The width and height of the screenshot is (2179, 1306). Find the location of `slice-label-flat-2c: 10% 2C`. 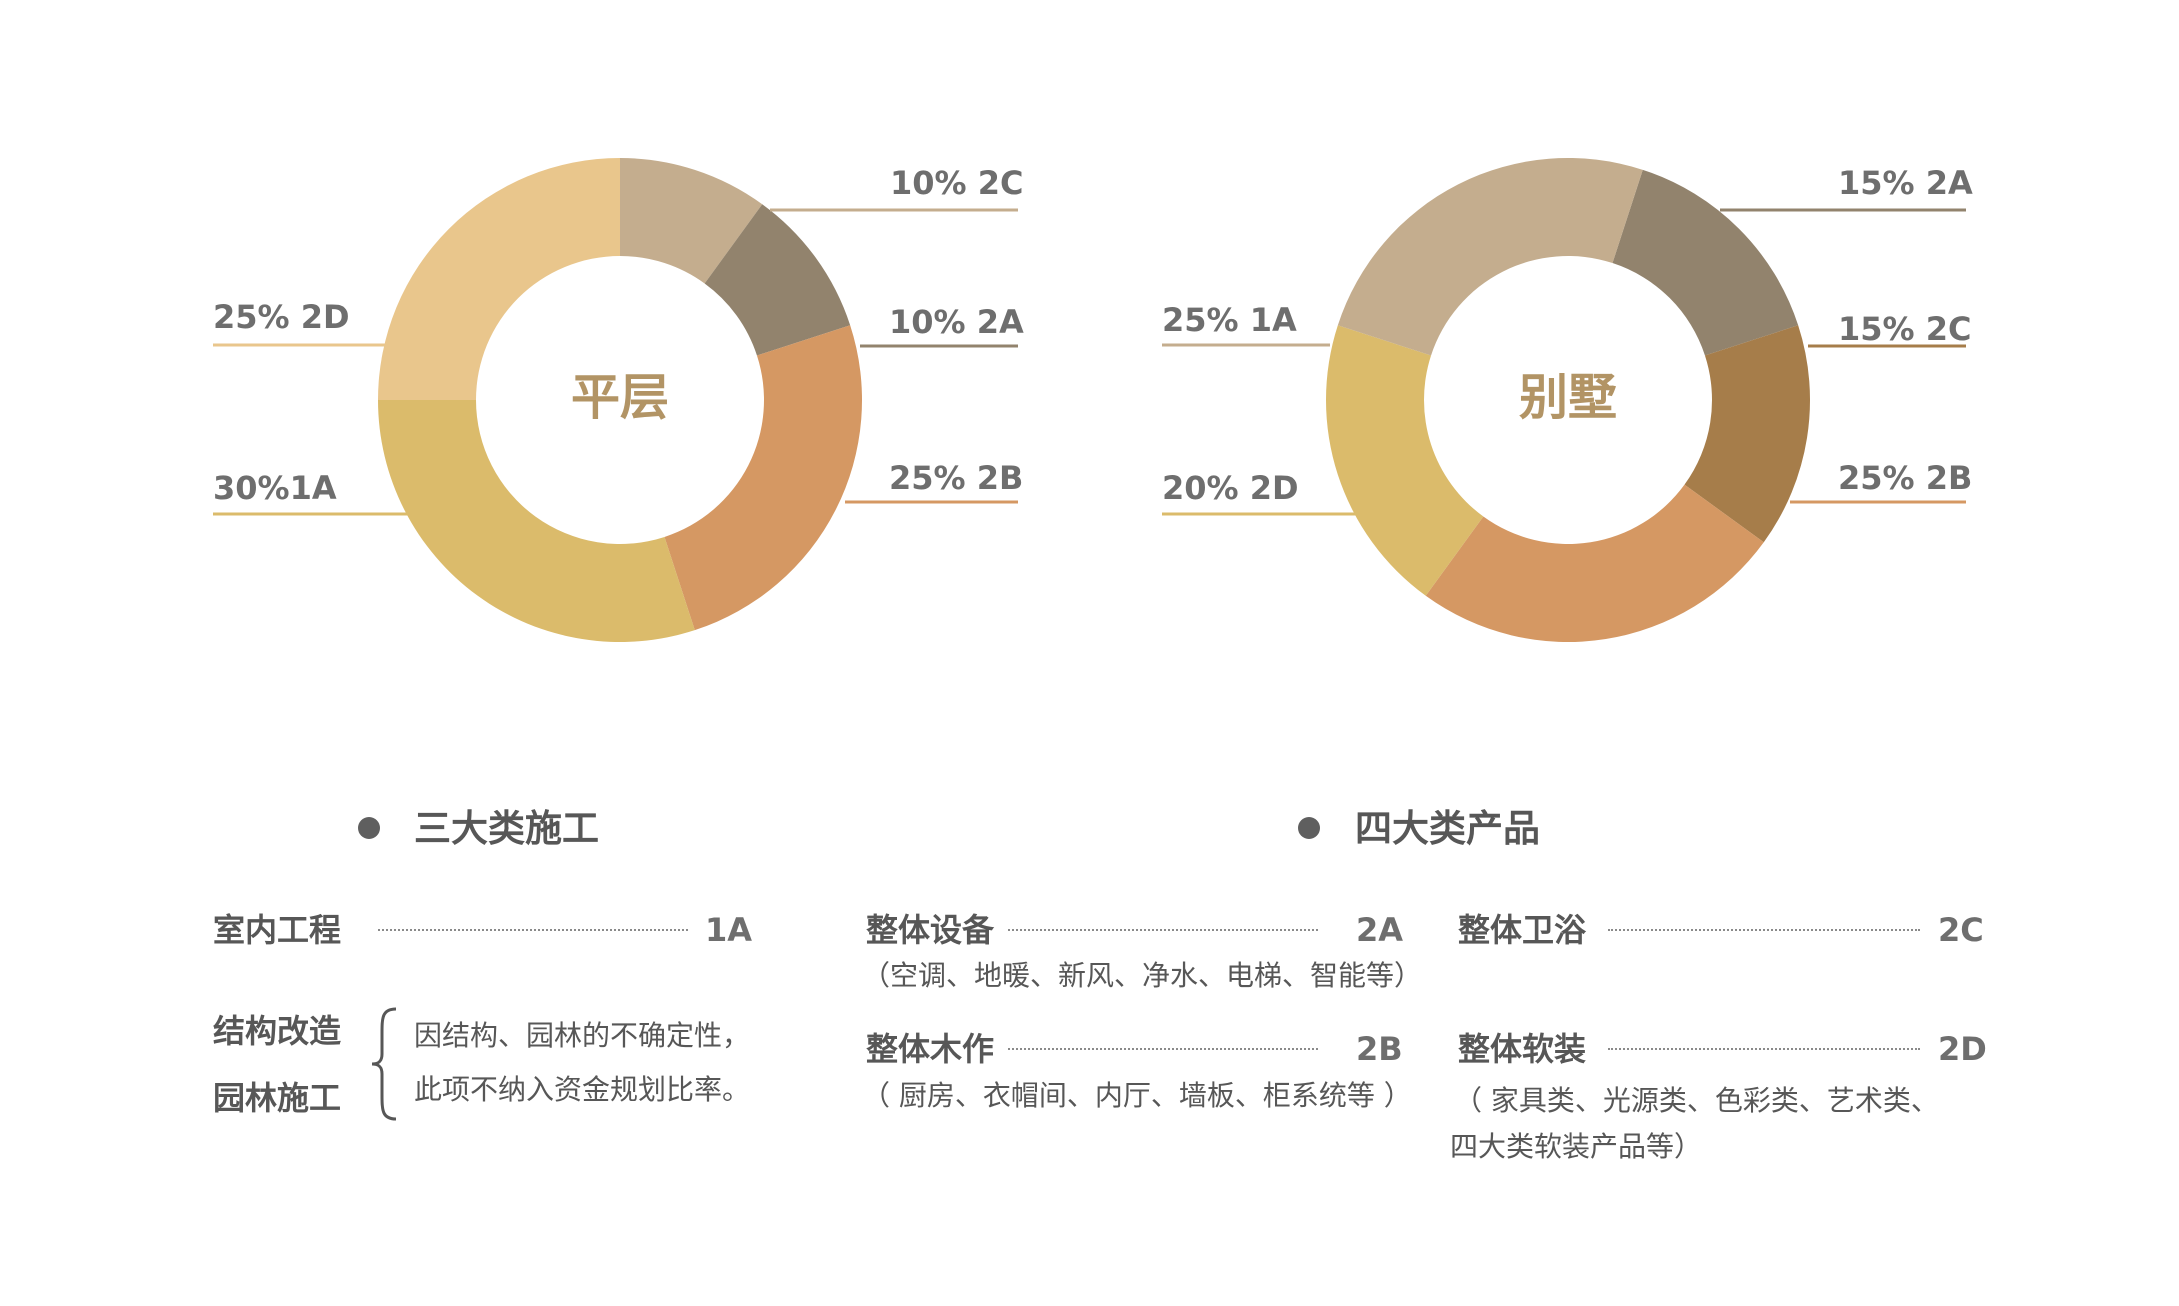

slice-label-flat-2c: 10% 2C is located at coordinates (957, 183).